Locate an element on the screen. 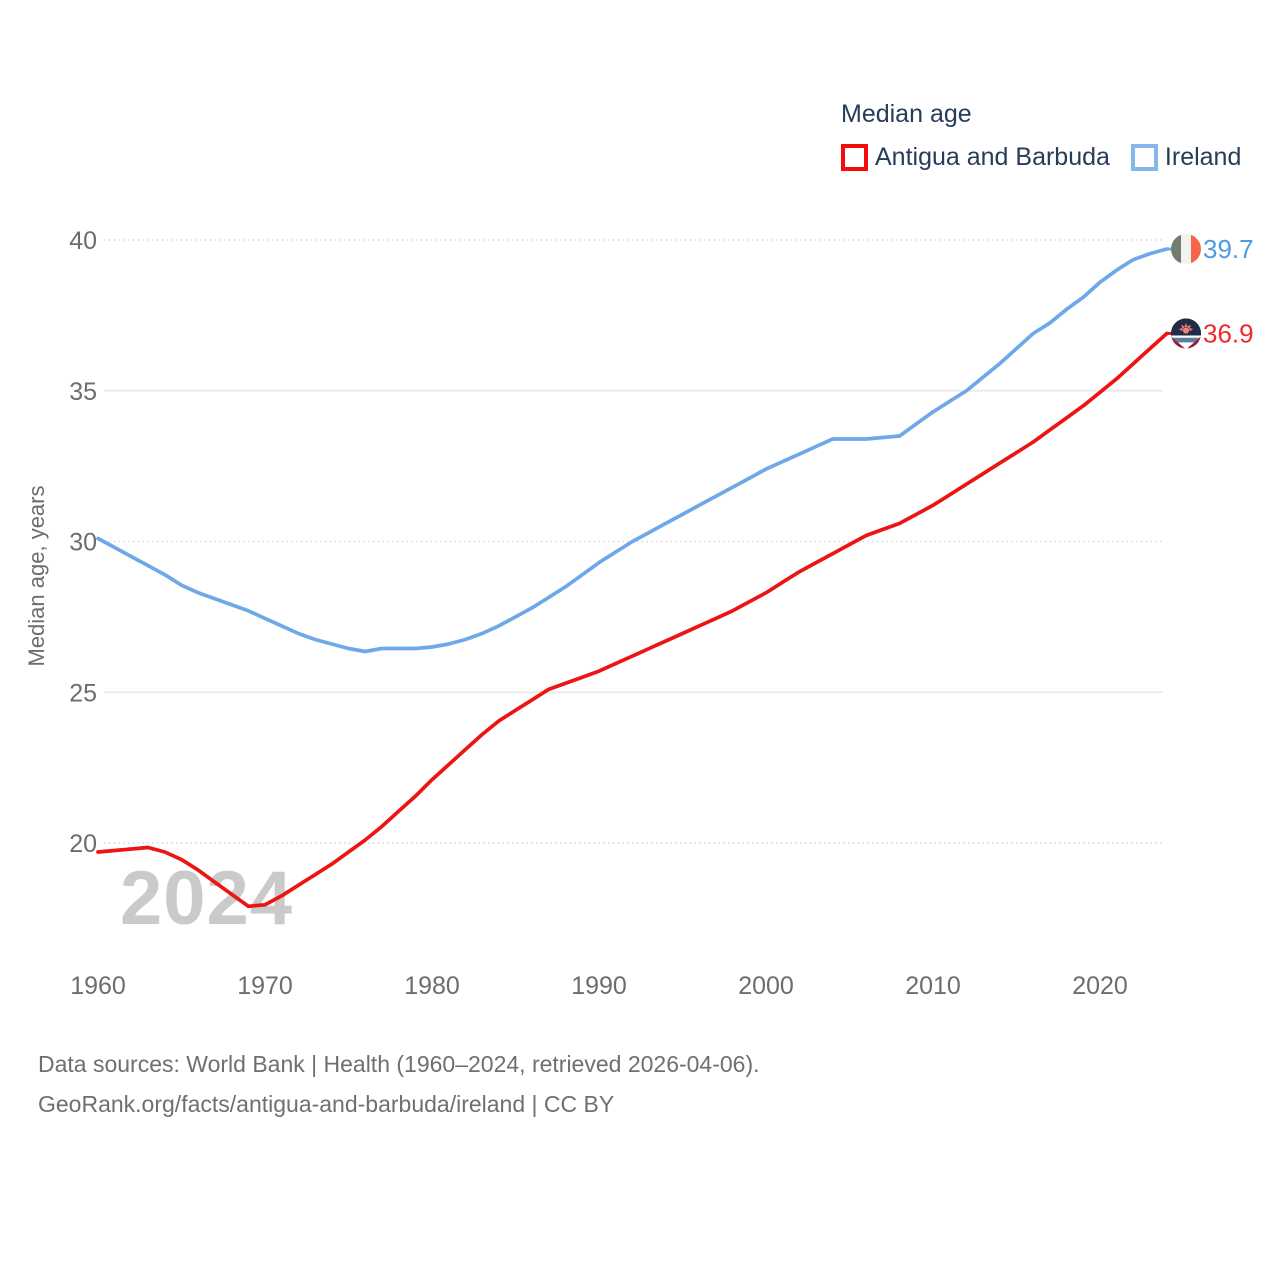 This screenshot has height=1280, width=1280. end-value-label-antigua-and-barbuda: 36.9 is located at coordinates (1228, 333).